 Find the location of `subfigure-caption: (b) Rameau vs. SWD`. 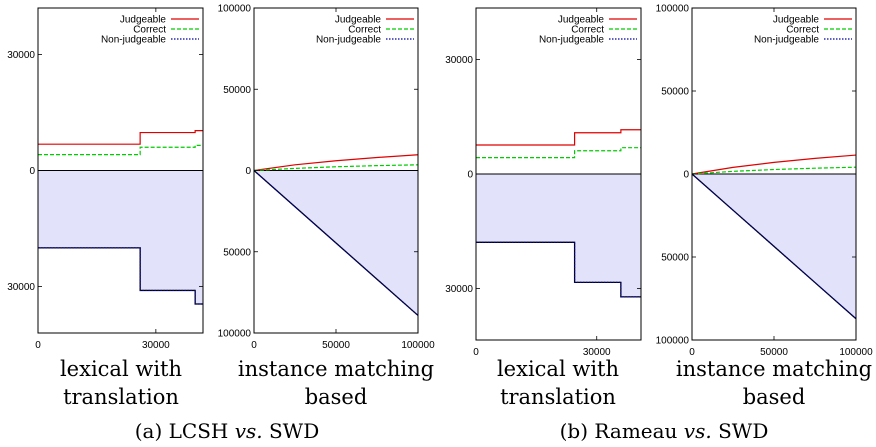

subfigure-caption: (b) Rameau vs. SWD is located at coordinates (664, 431).